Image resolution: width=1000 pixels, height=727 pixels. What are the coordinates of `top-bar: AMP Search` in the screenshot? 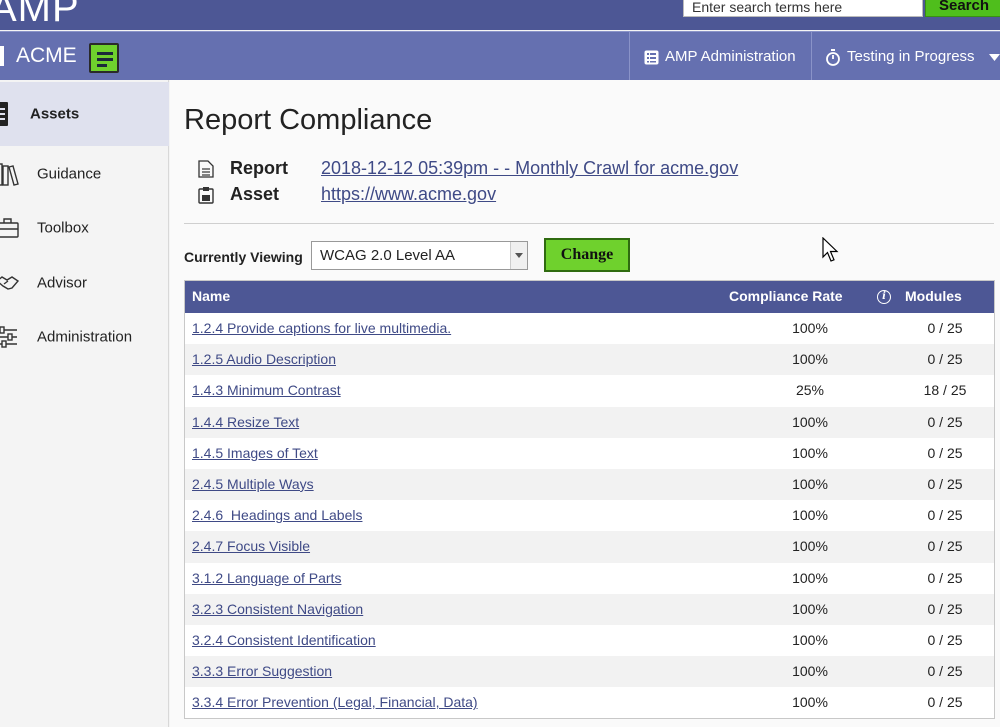 It's located at (500, 15).